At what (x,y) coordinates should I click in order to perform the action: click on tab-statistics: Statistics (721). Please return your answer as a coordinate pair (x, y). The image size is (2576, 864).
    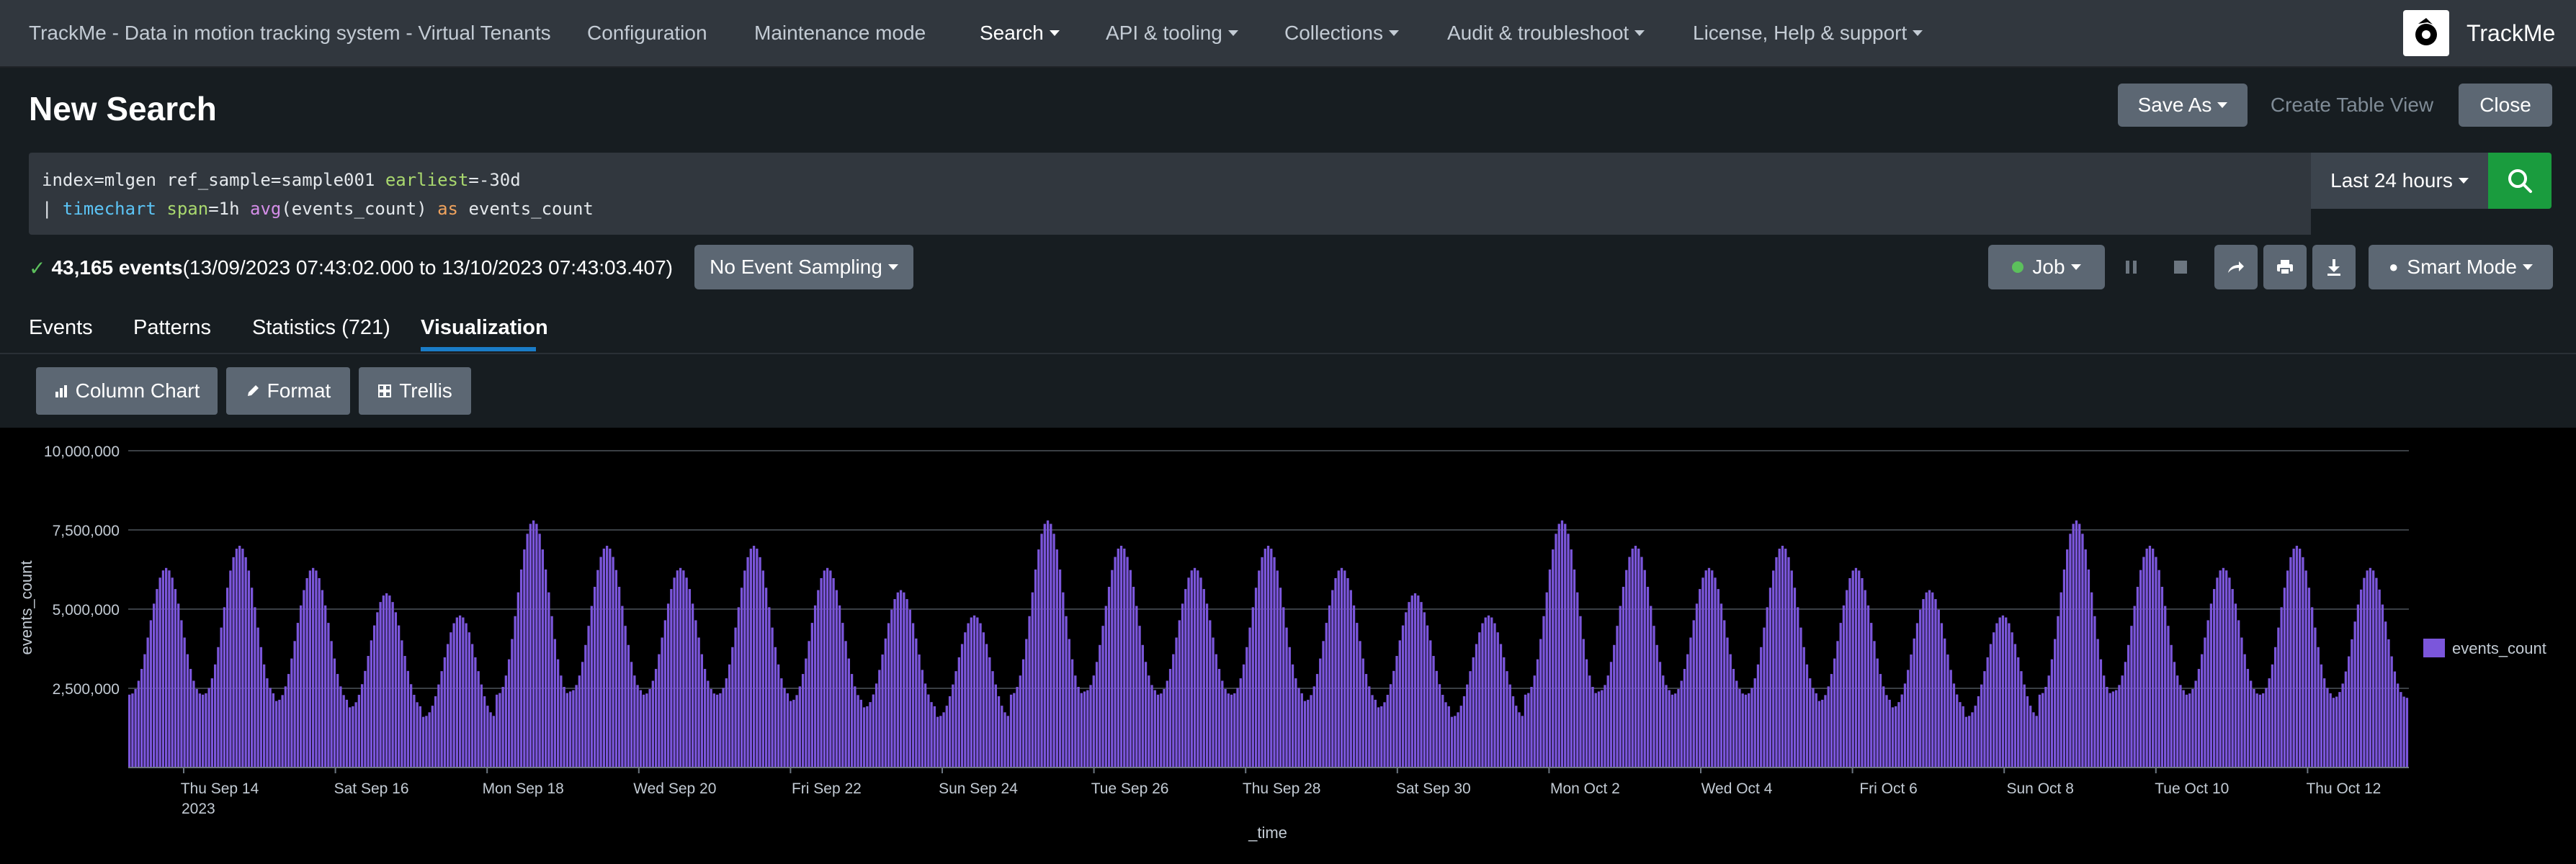
    Looking at the image, I should click on (321, 327).